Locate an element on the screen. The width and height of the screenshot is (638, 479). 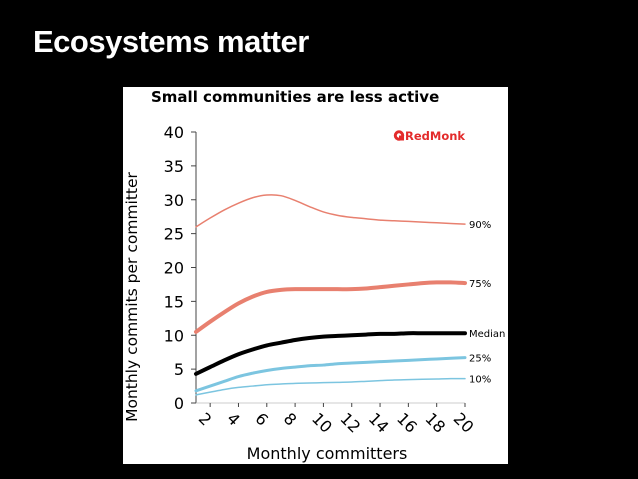
y-tick-label: 10 is located at coordinates (174, 335).